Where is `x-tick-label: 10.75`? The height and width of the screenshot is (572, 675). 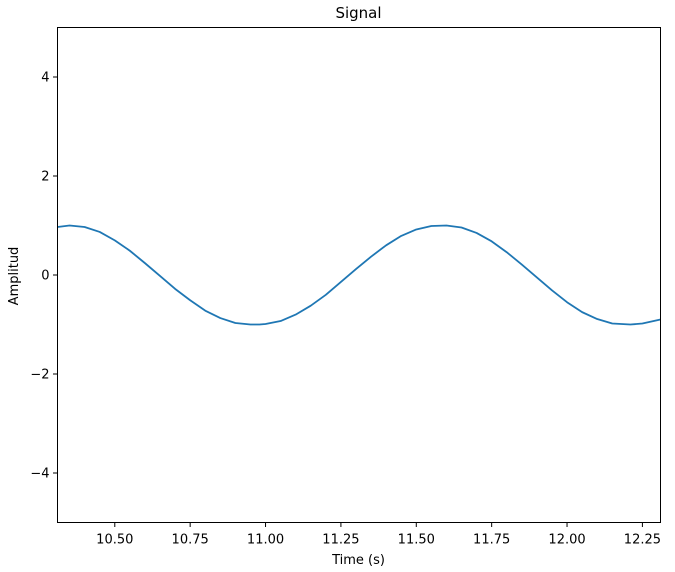 x-tick-label: 10.75 is located at coordinates (190, 540).